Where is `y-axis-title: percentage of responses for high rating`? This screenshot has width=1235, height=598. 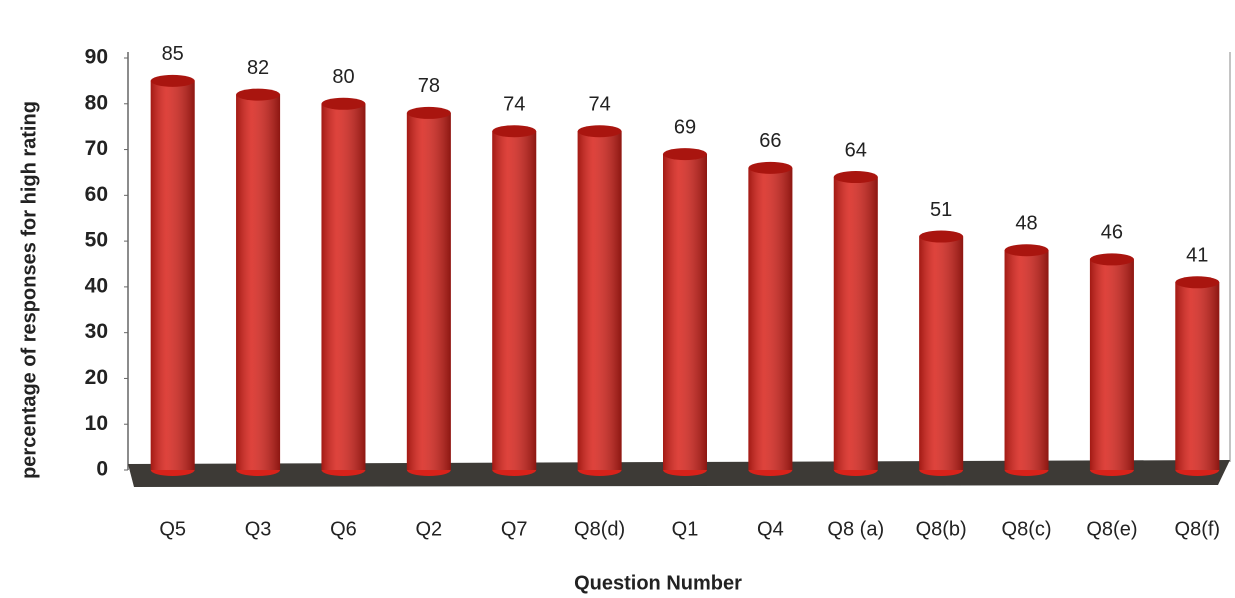 y-axis-title: percentage of responses for high rating is located at coordinates (29, 290).